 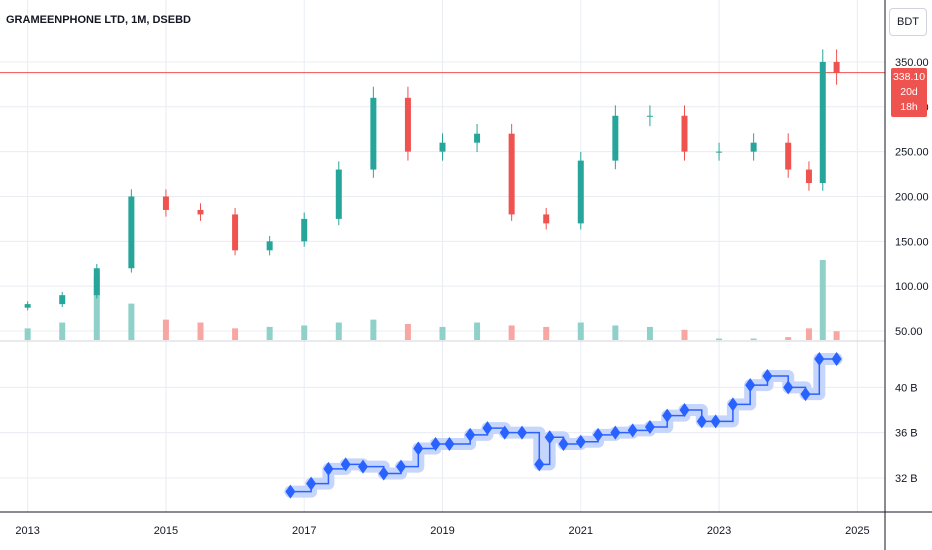 I want to click on last-price-tag: 338.10 20d 18h, so click(x=909, y=92).